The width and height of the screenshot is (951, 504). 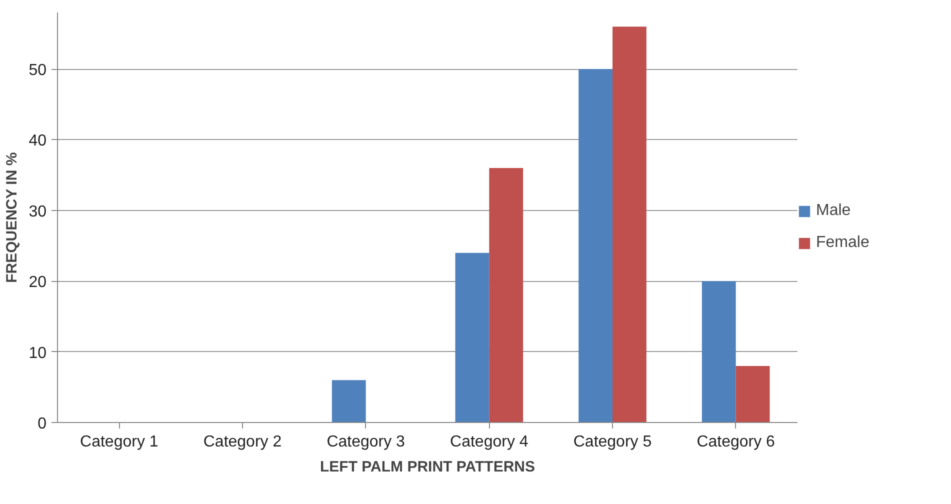 I want to click on legend-label: Male, so click(x=834, y=211).